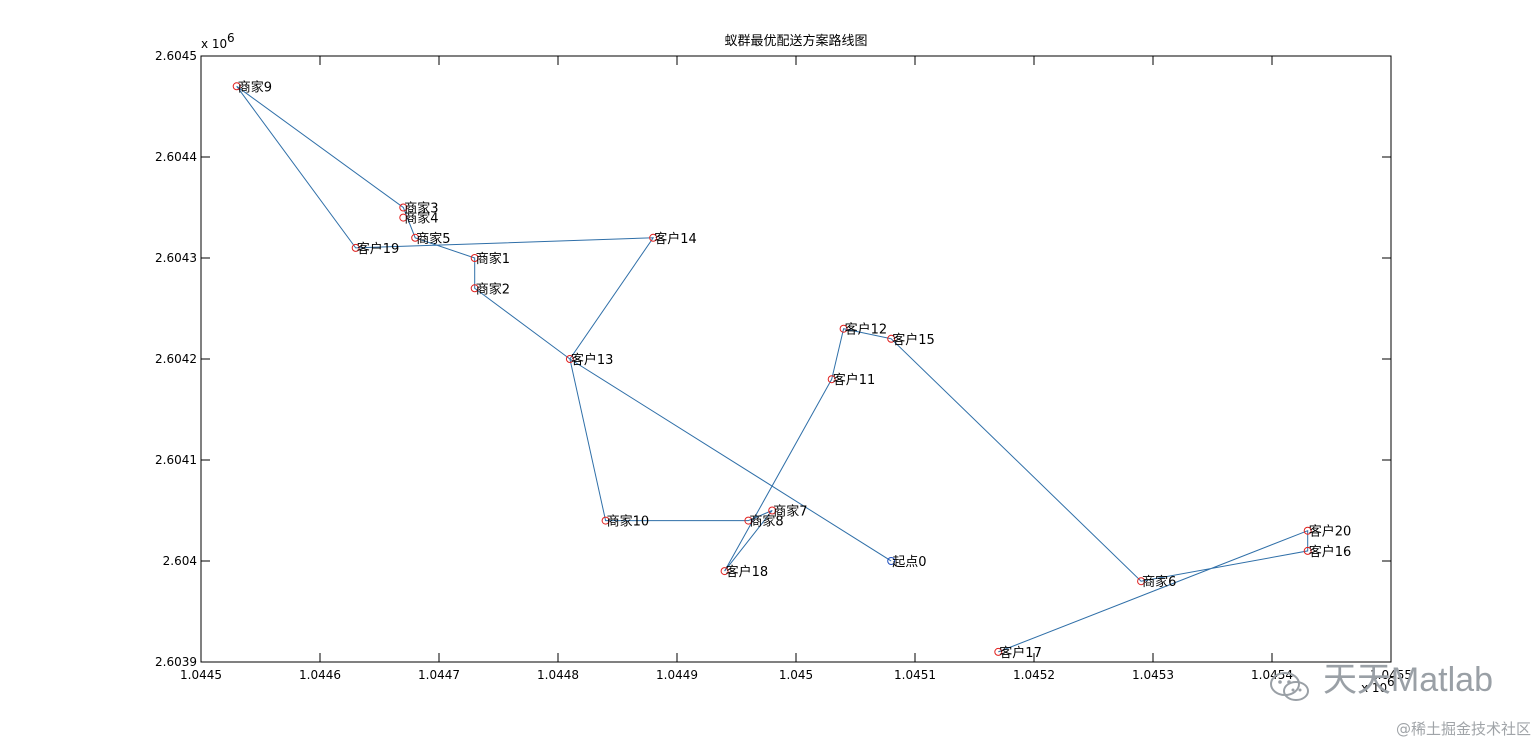 This screenshot has width=1537, height=746. I want to click on point-label: 客户18, so click(747, 572).